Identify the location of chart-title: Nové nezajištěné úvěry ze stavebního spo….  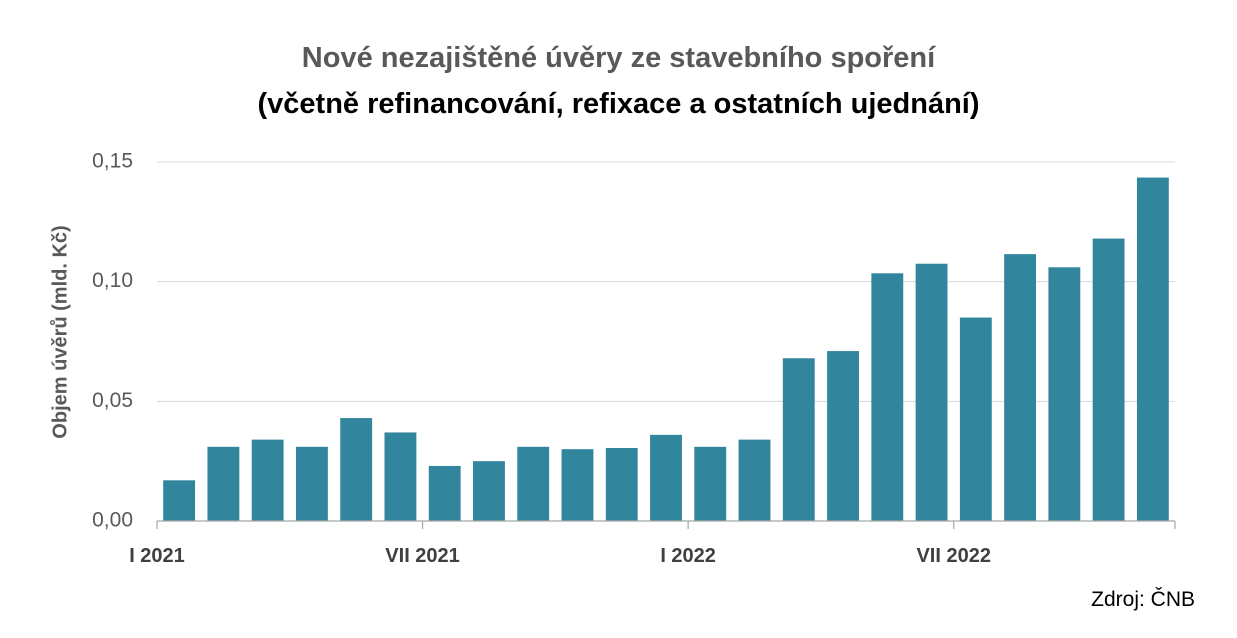
(618, 58).